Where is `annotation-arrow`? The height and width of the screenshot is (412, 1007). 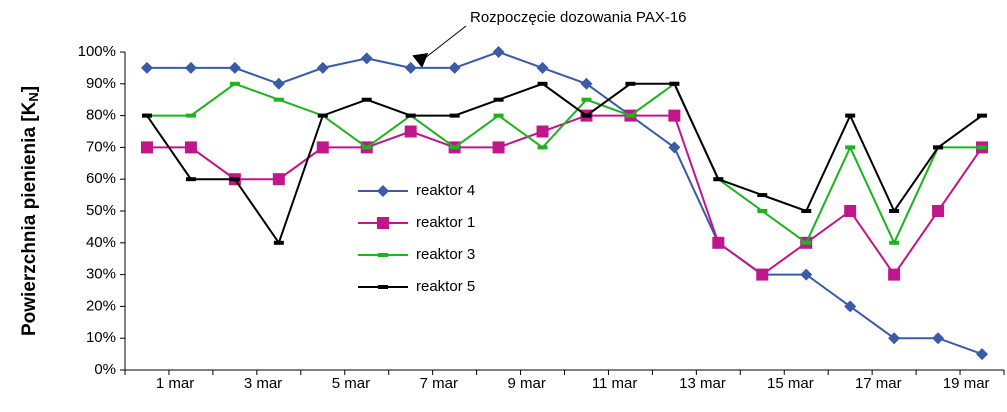 annotation-arrow is located at coordinates (445, 42).